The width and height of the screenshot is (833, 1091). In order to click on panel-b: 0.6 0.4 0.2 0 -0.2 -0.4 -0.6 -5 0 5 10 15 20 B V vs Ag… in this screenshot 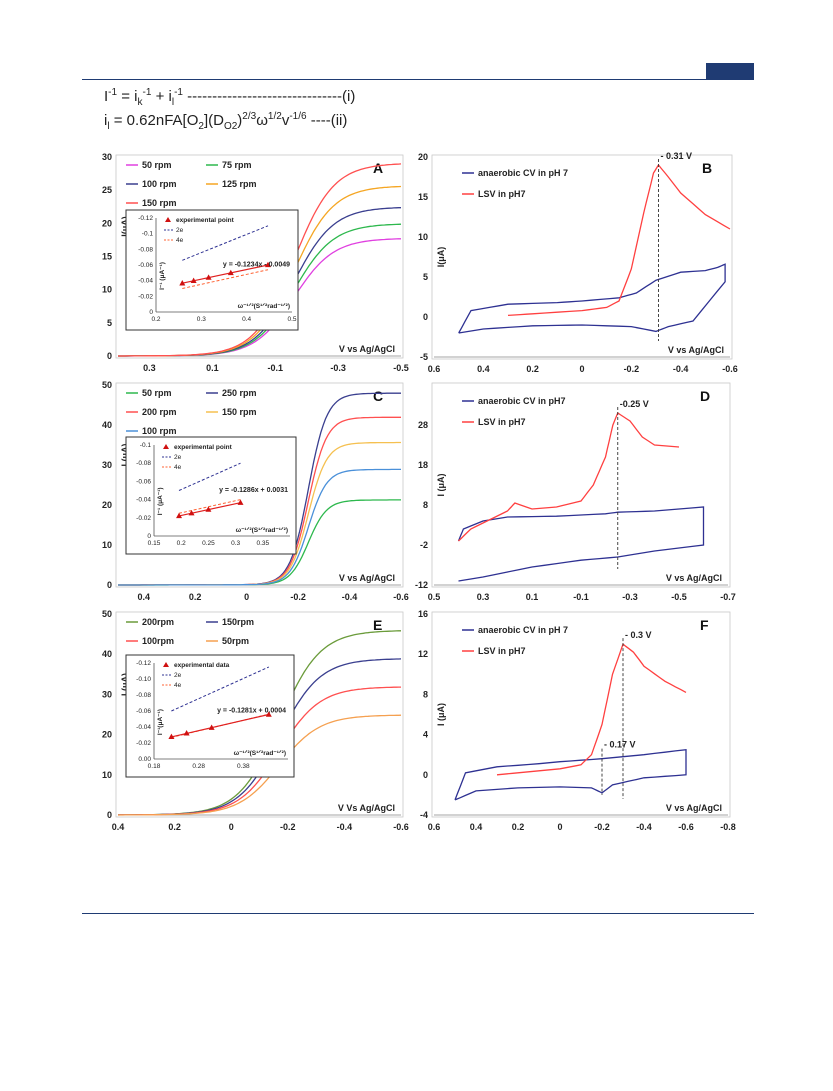, I will do `click(578, 262)`.